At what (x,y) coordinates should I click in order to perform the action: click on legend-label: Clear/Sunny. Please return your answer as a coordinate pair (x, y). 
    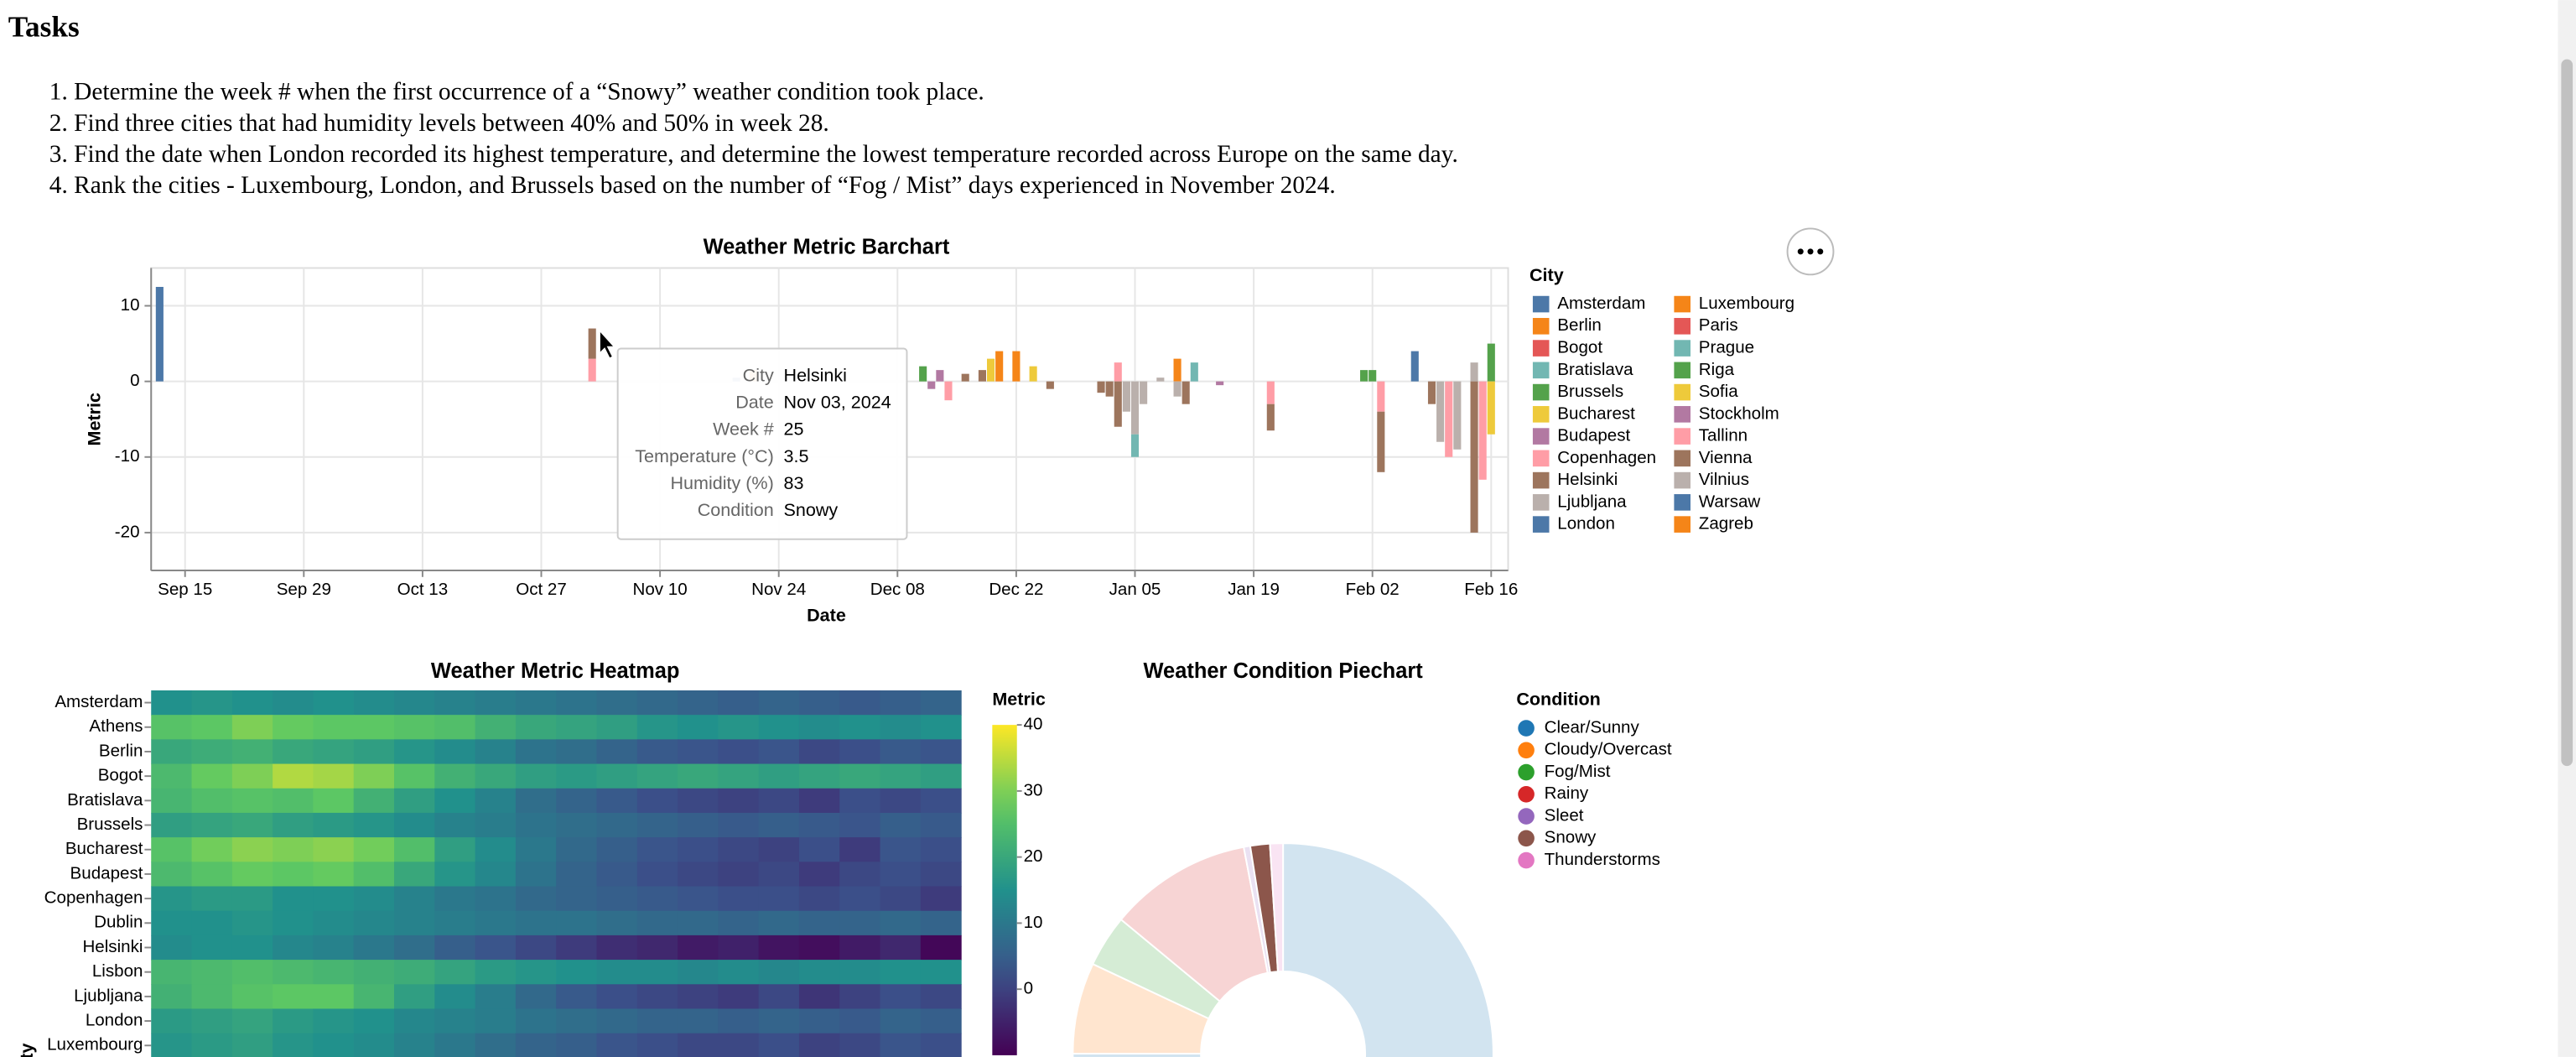
    Looking at the image, I should click on (1592, 727).